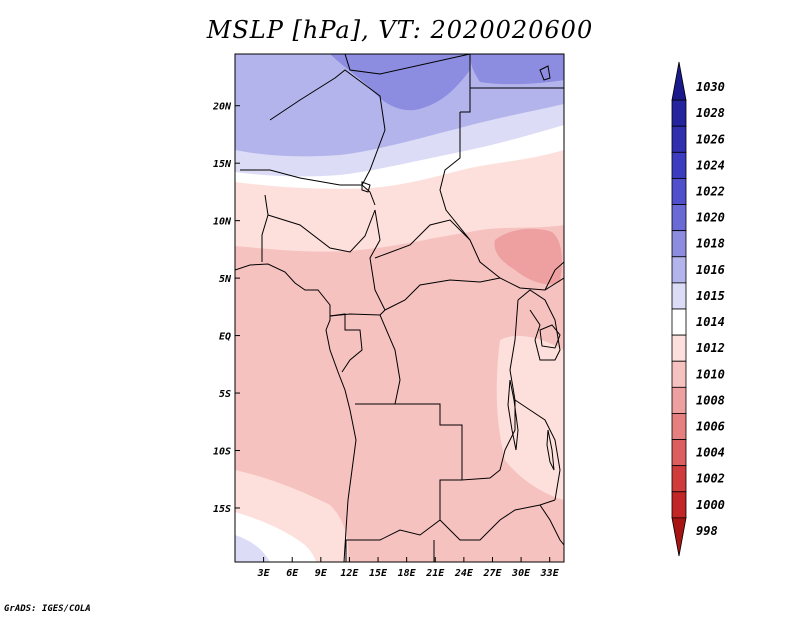 This screenshot has height=618, width=800. I want to click on lon-tick-label: 24E, so click(464, 573).